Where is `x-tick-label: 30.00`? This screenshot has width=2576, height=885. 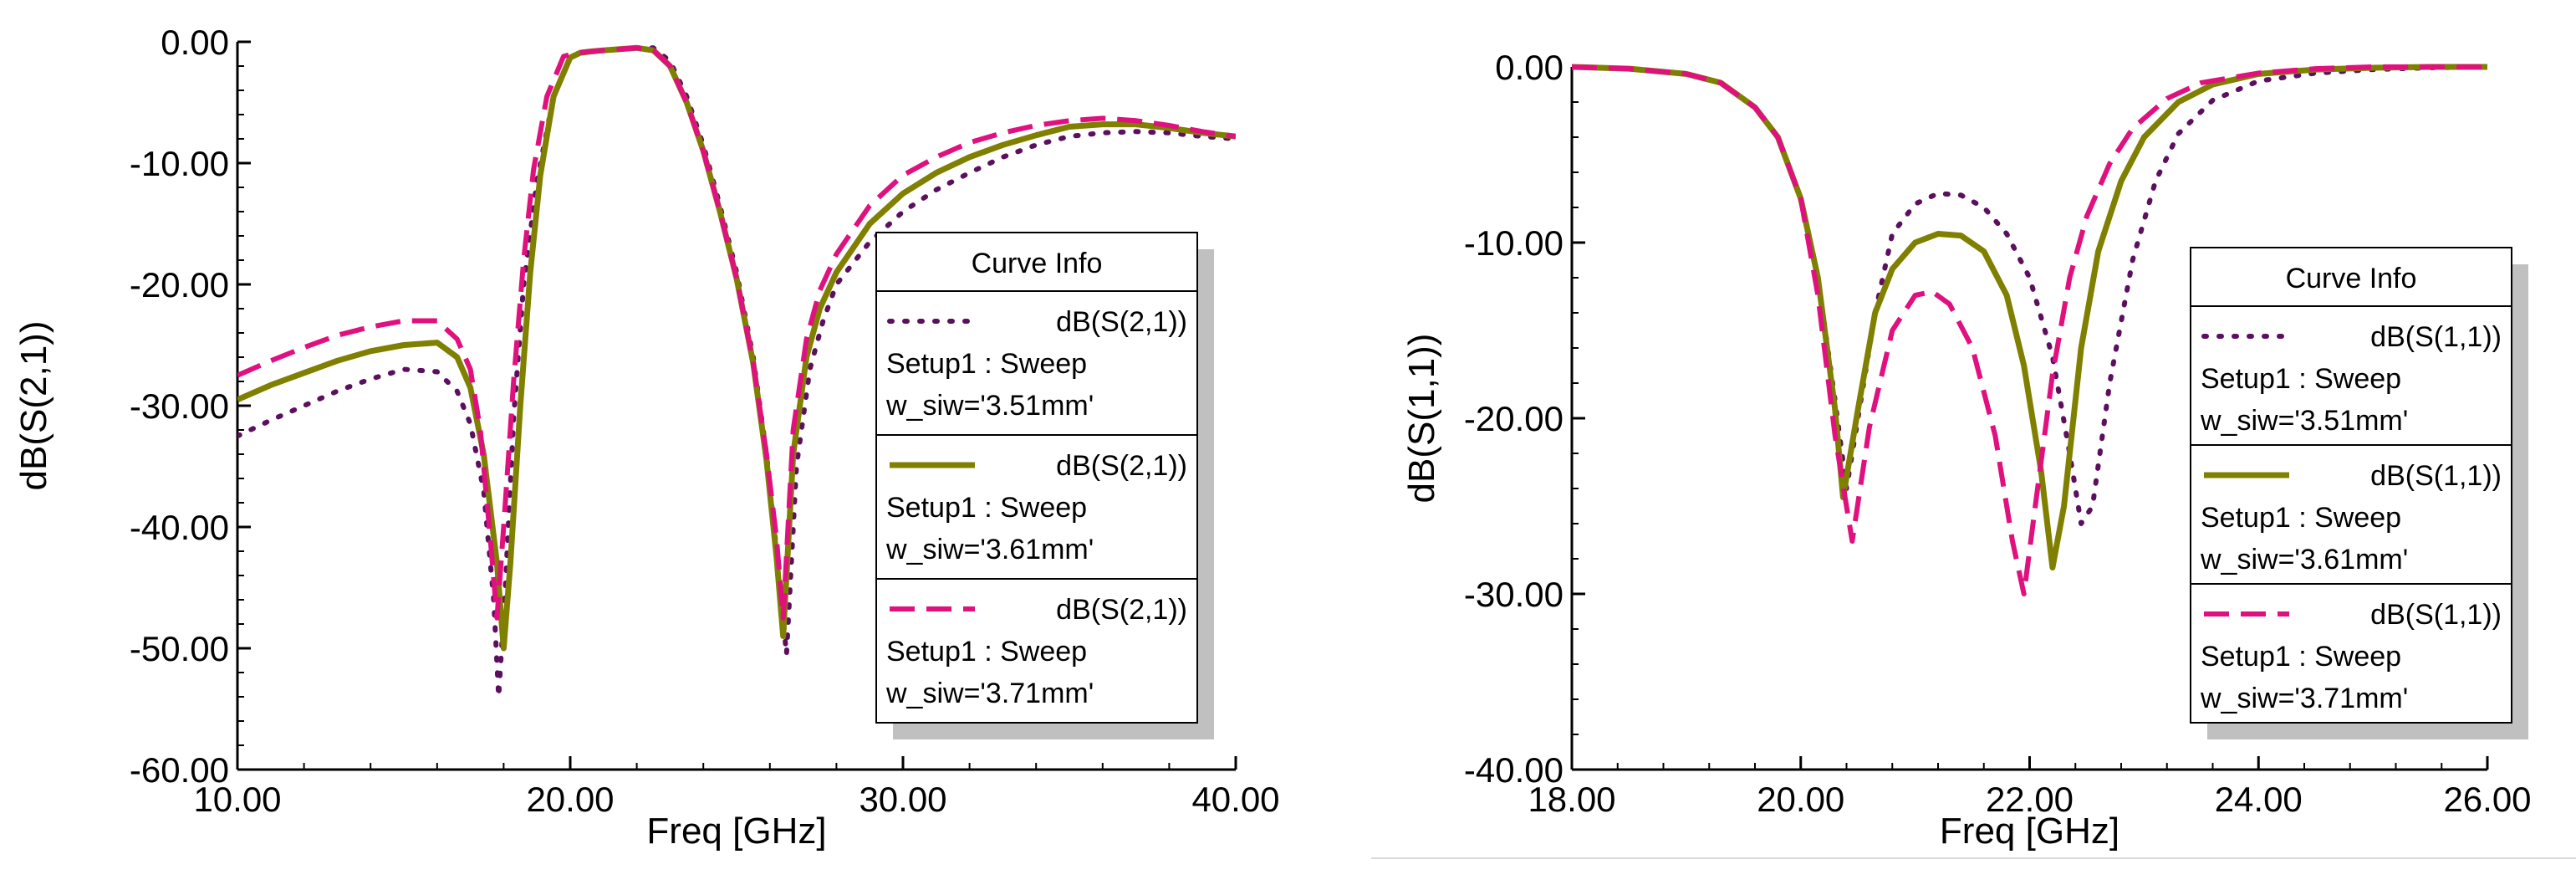 x-tick-label: 30.00 is located at coordinates (903, 799).